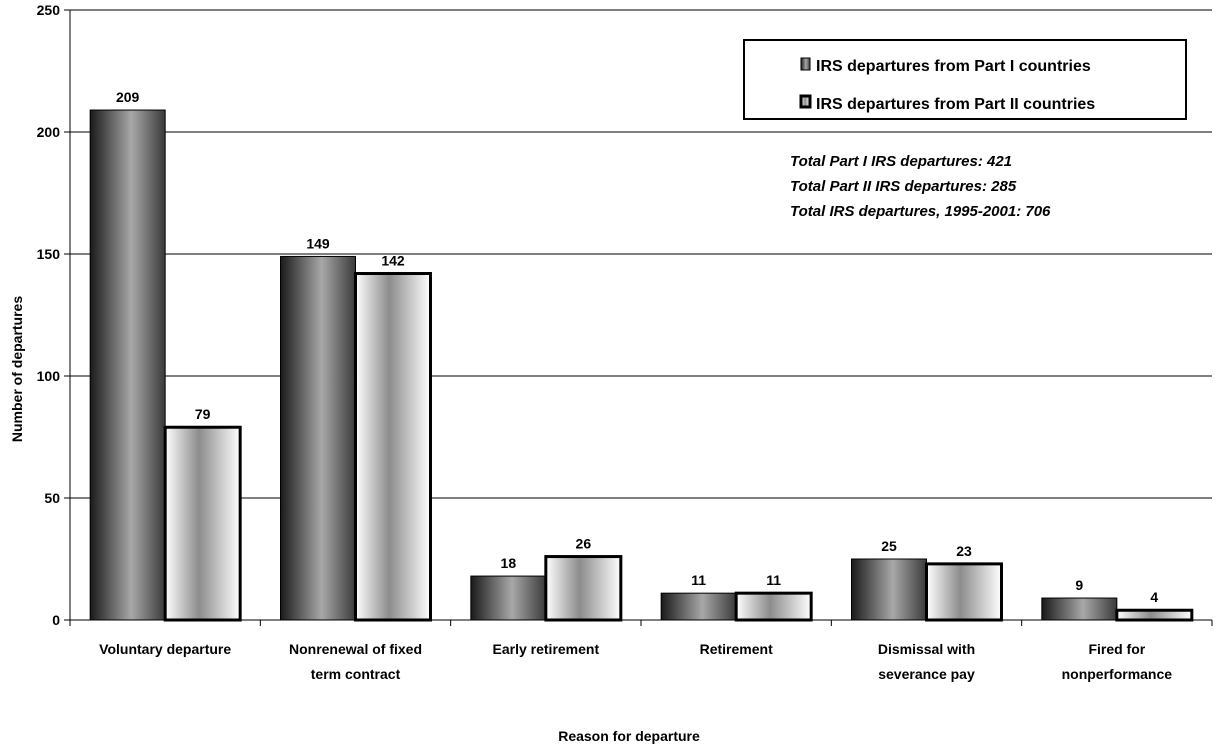 This screenshot has height=749, width=1217. What do you see at coordinates (509, 563) in the screenshot?
I see `data-label-part1: 18` at bounding box center [509, 563].